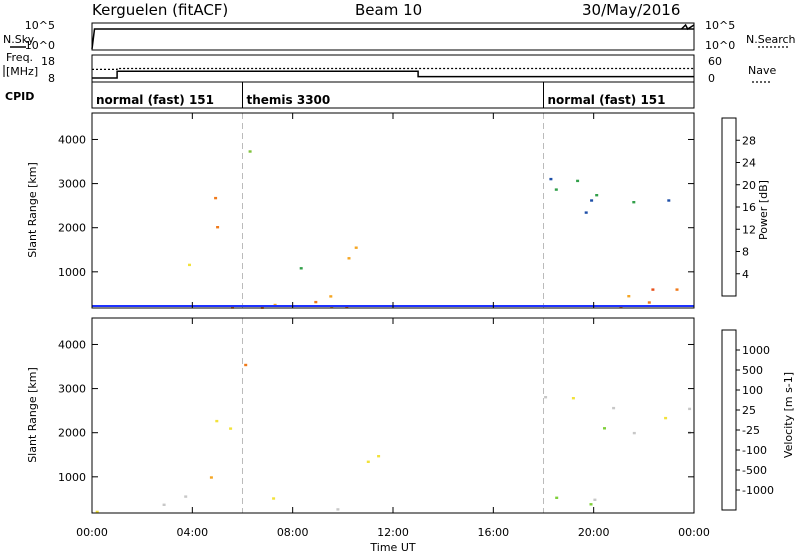 The image size is (800, 558). Describe the element at coordinates (747, 420) in the screenshot. I see `velocity-colorbar: 1000 500 100 25 -25 -100 -500 -1000` at that location.